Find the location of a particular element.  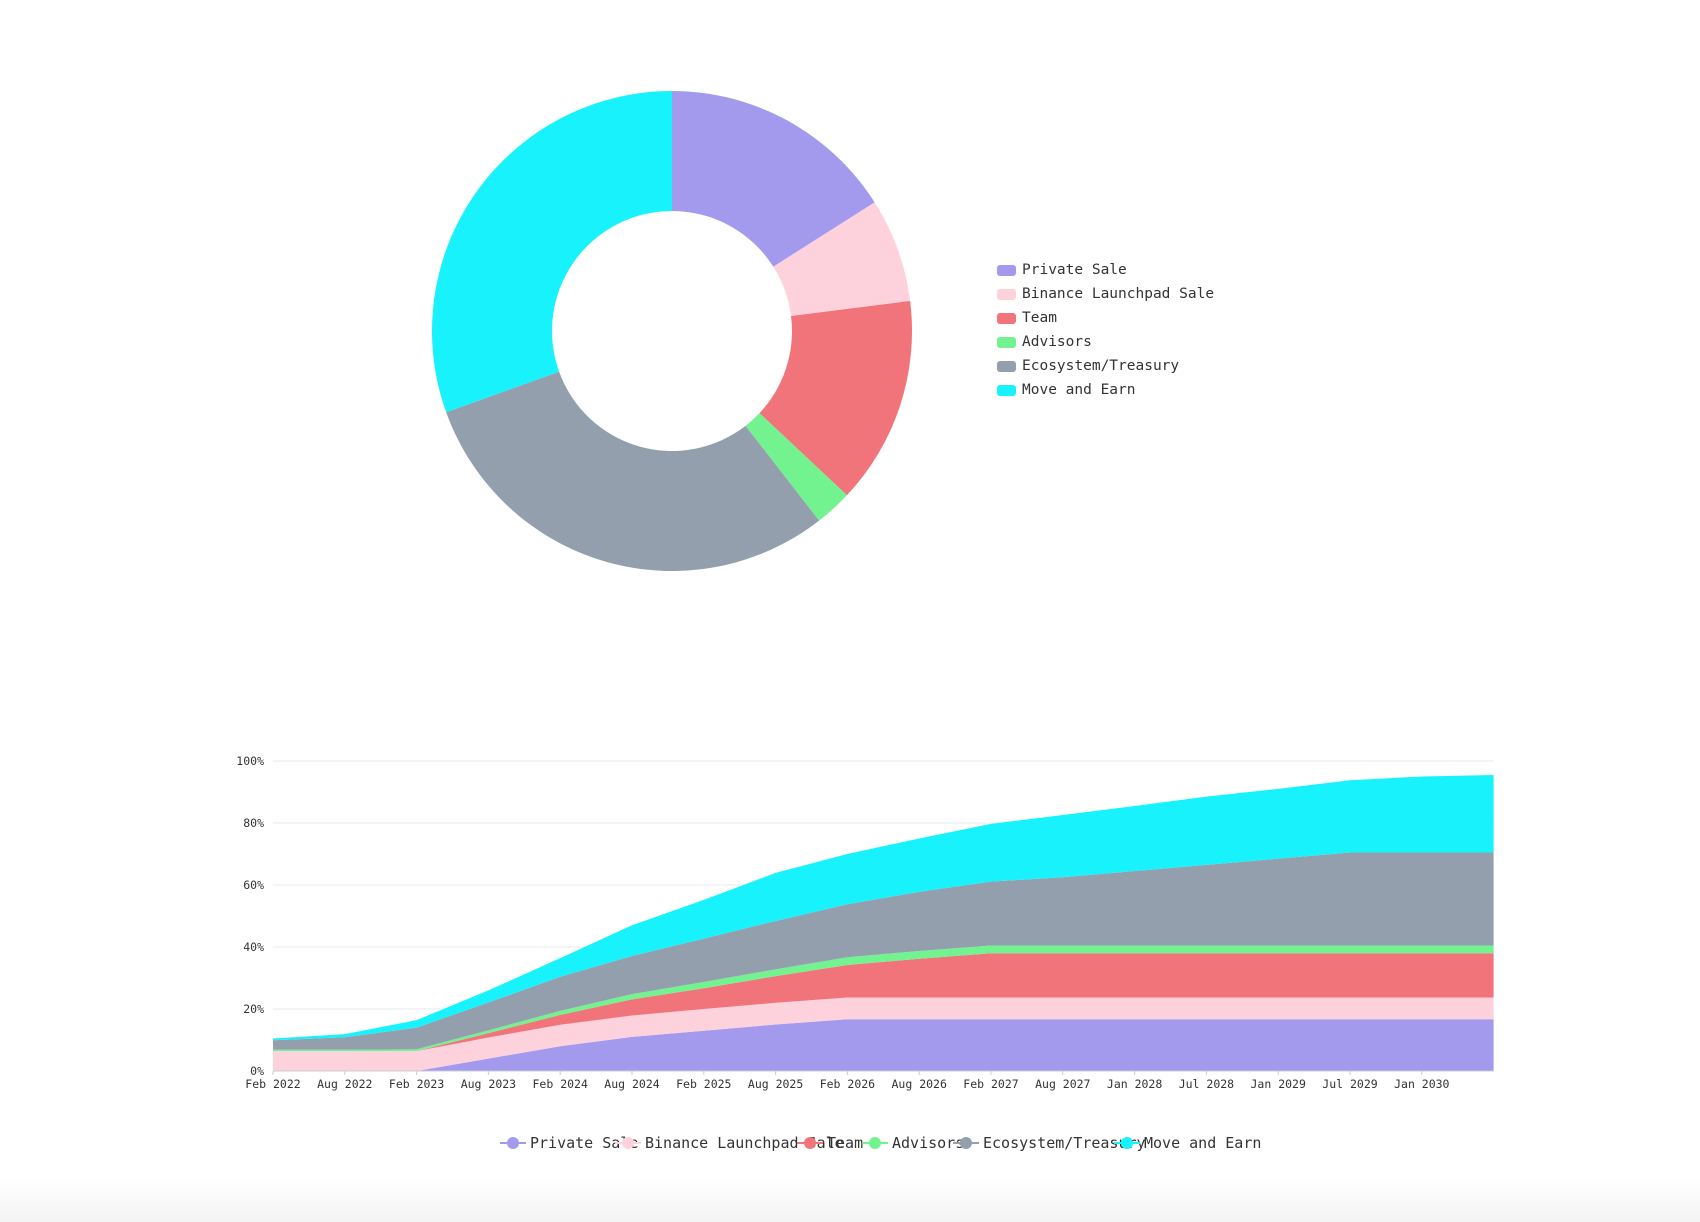

donut-slice-binance-launchpad-sale is located at coordinates (842, 259).